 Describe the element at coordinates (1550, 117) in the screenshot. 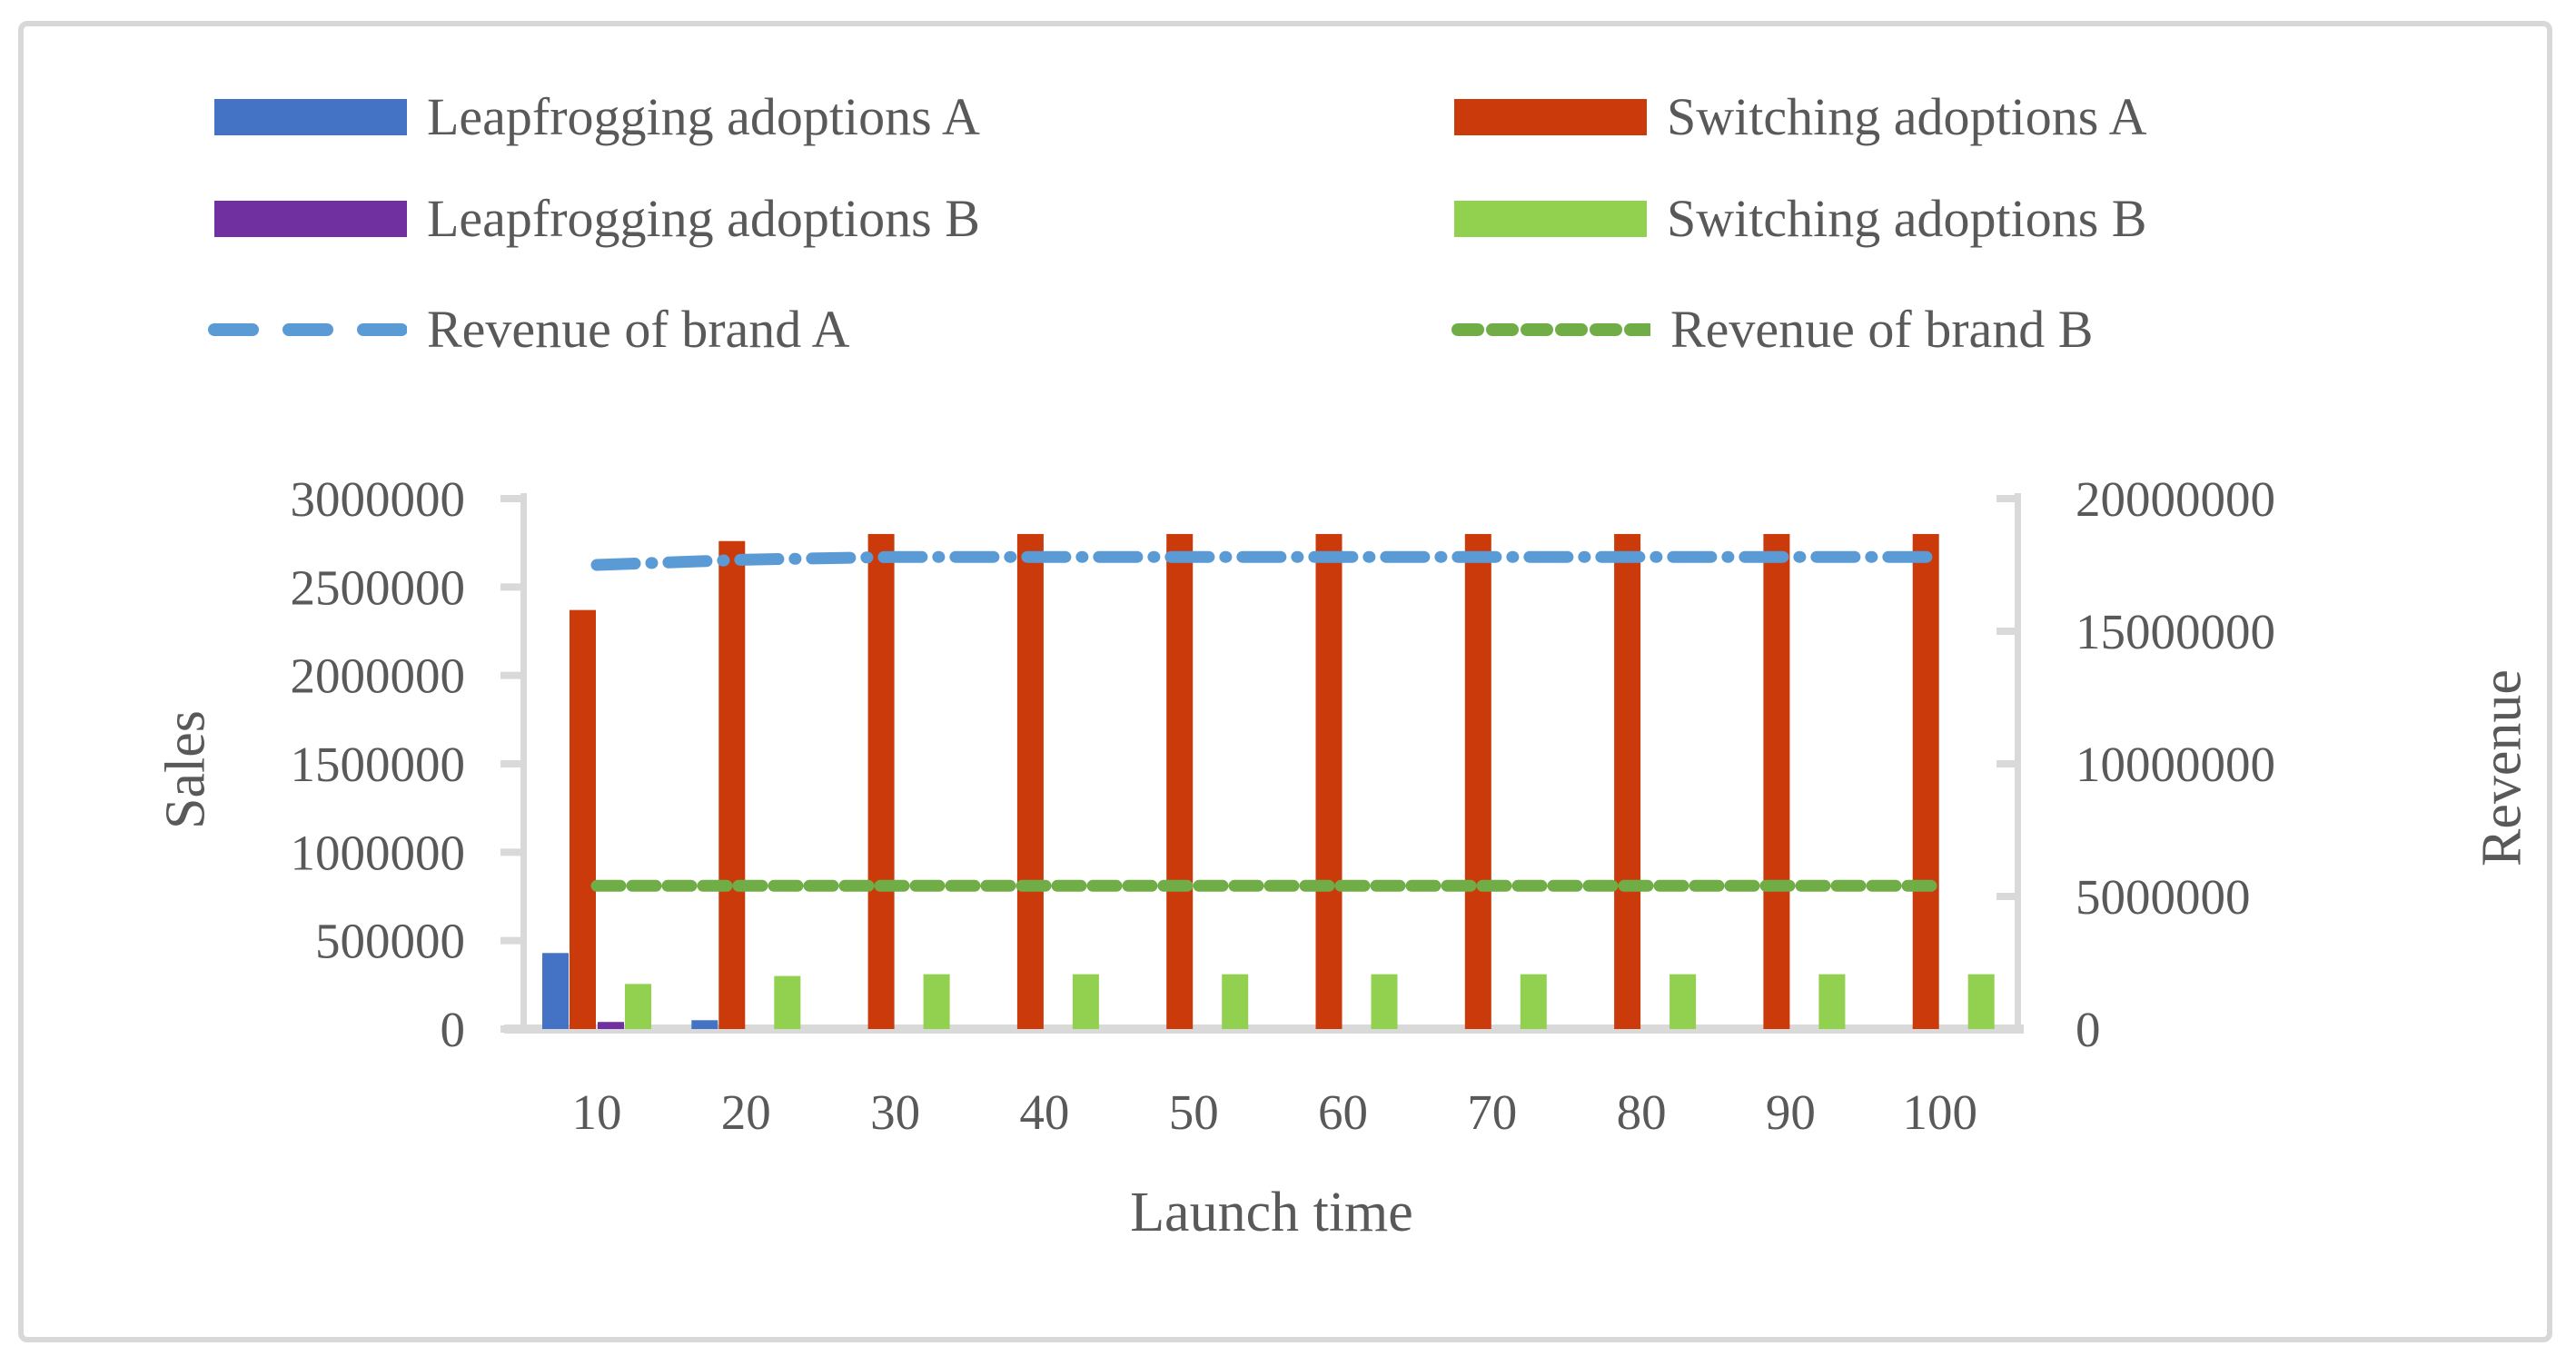

I see `legend-swatch-switching-a` at that location.